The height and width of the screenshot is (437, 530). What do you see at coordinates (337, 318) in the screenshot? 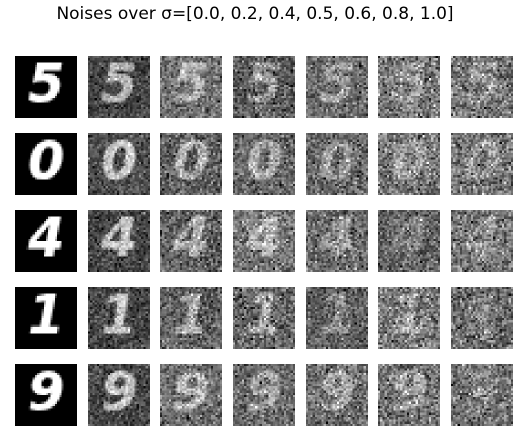
I see `noisy-digit-1-sigma-0.6` at bounding box center [337, 318].